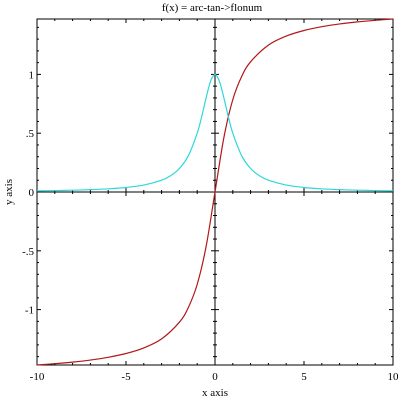 Image resolution: width=400 pixels, height=400 pixels. What do you see at coordinates (32, 193) in the screenshot?
I see `y-tick-label: 0` at bounding box center [32, 193].